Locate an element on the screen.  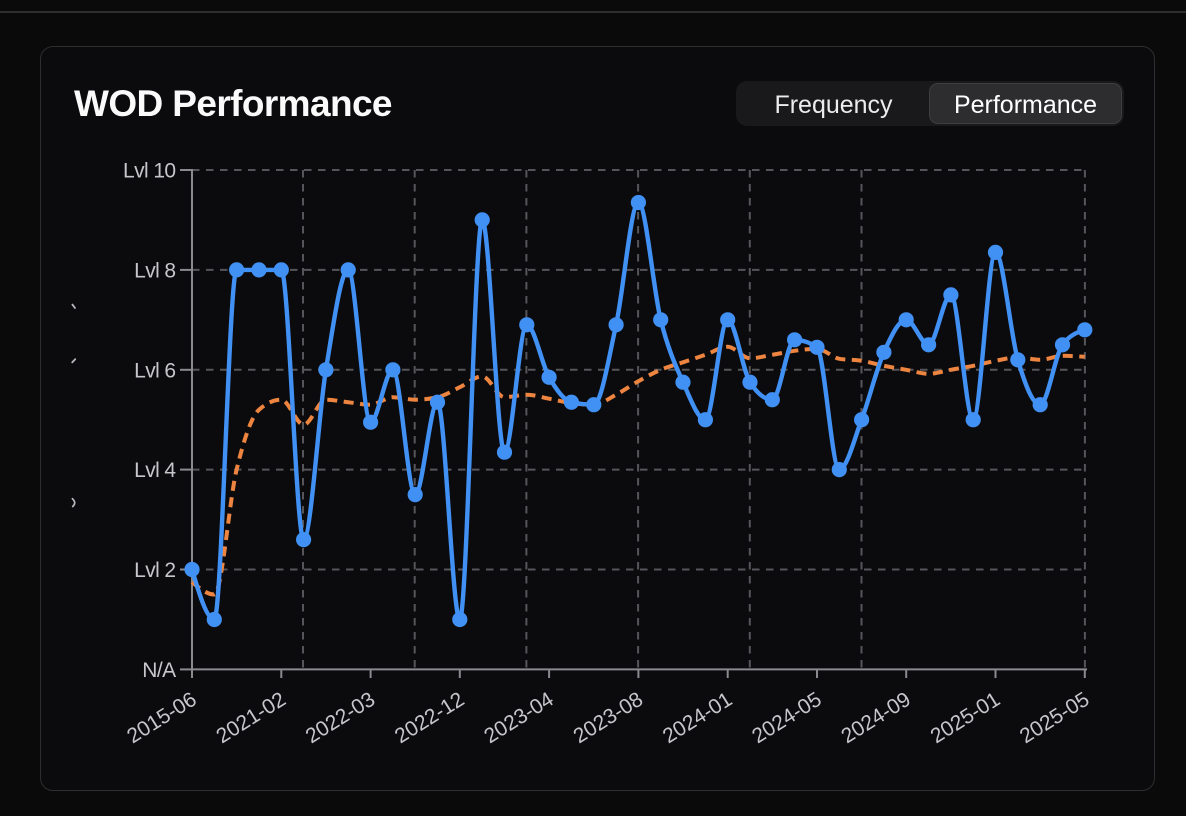
svg-text: 2015-06 is located at coordinates (162, 718).